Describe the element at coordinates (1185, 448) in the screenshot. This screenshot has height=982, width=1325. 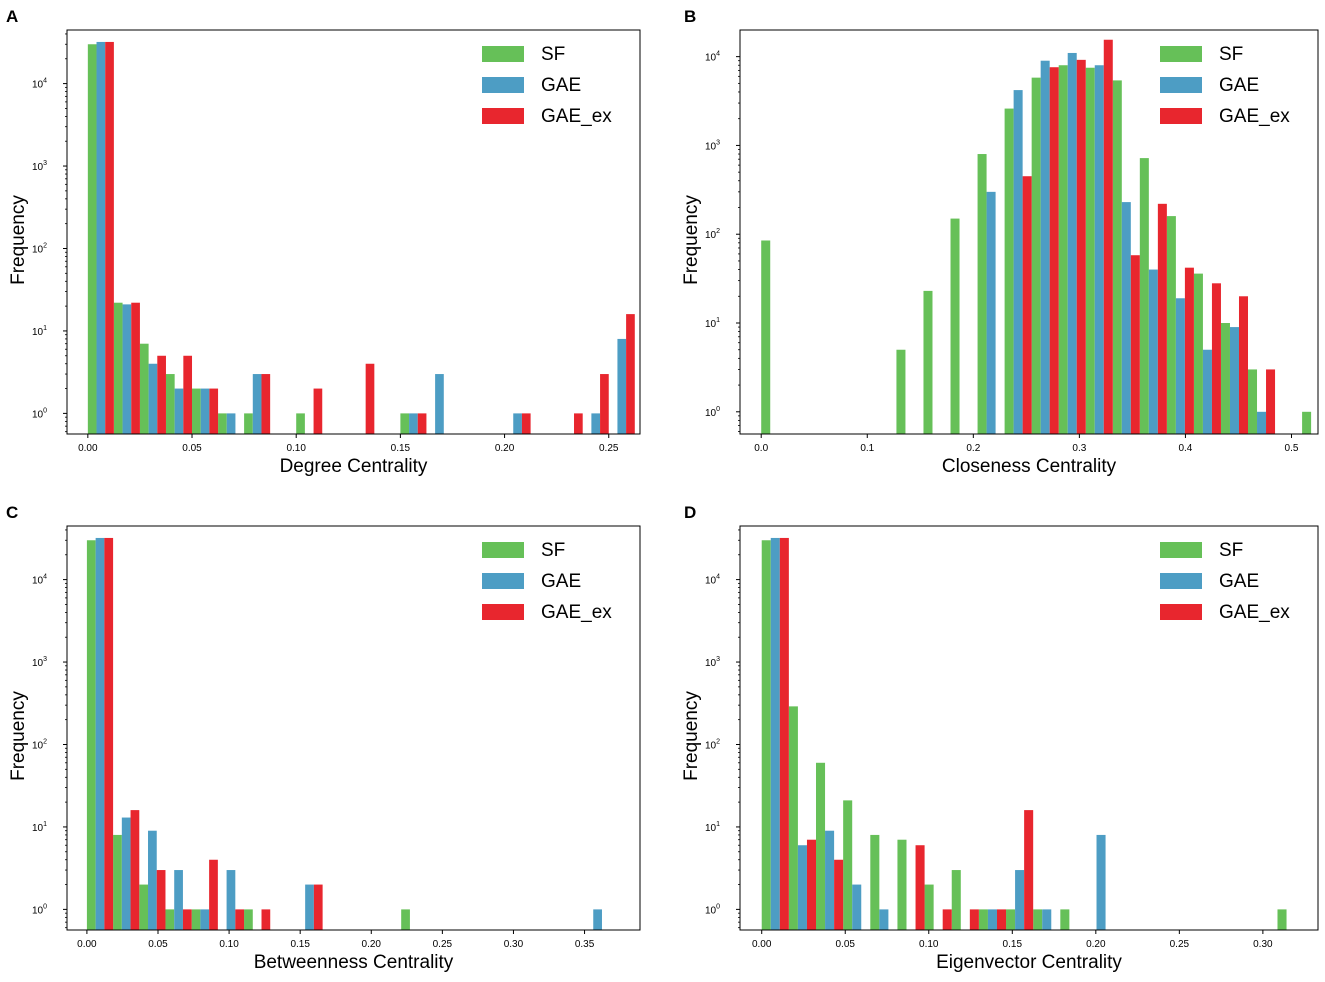
I see `x-tick-label: 0.4` at that location.